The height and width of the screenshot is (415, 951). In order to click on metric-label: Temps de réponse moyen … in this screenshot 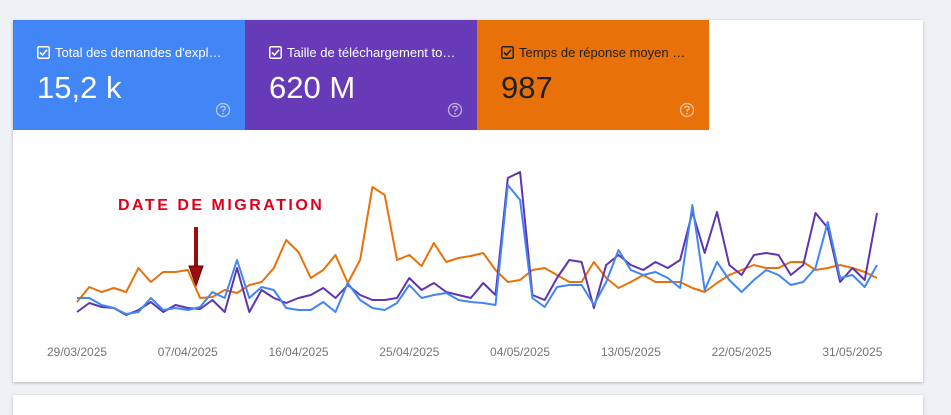, I will do `click(602, 52)`.